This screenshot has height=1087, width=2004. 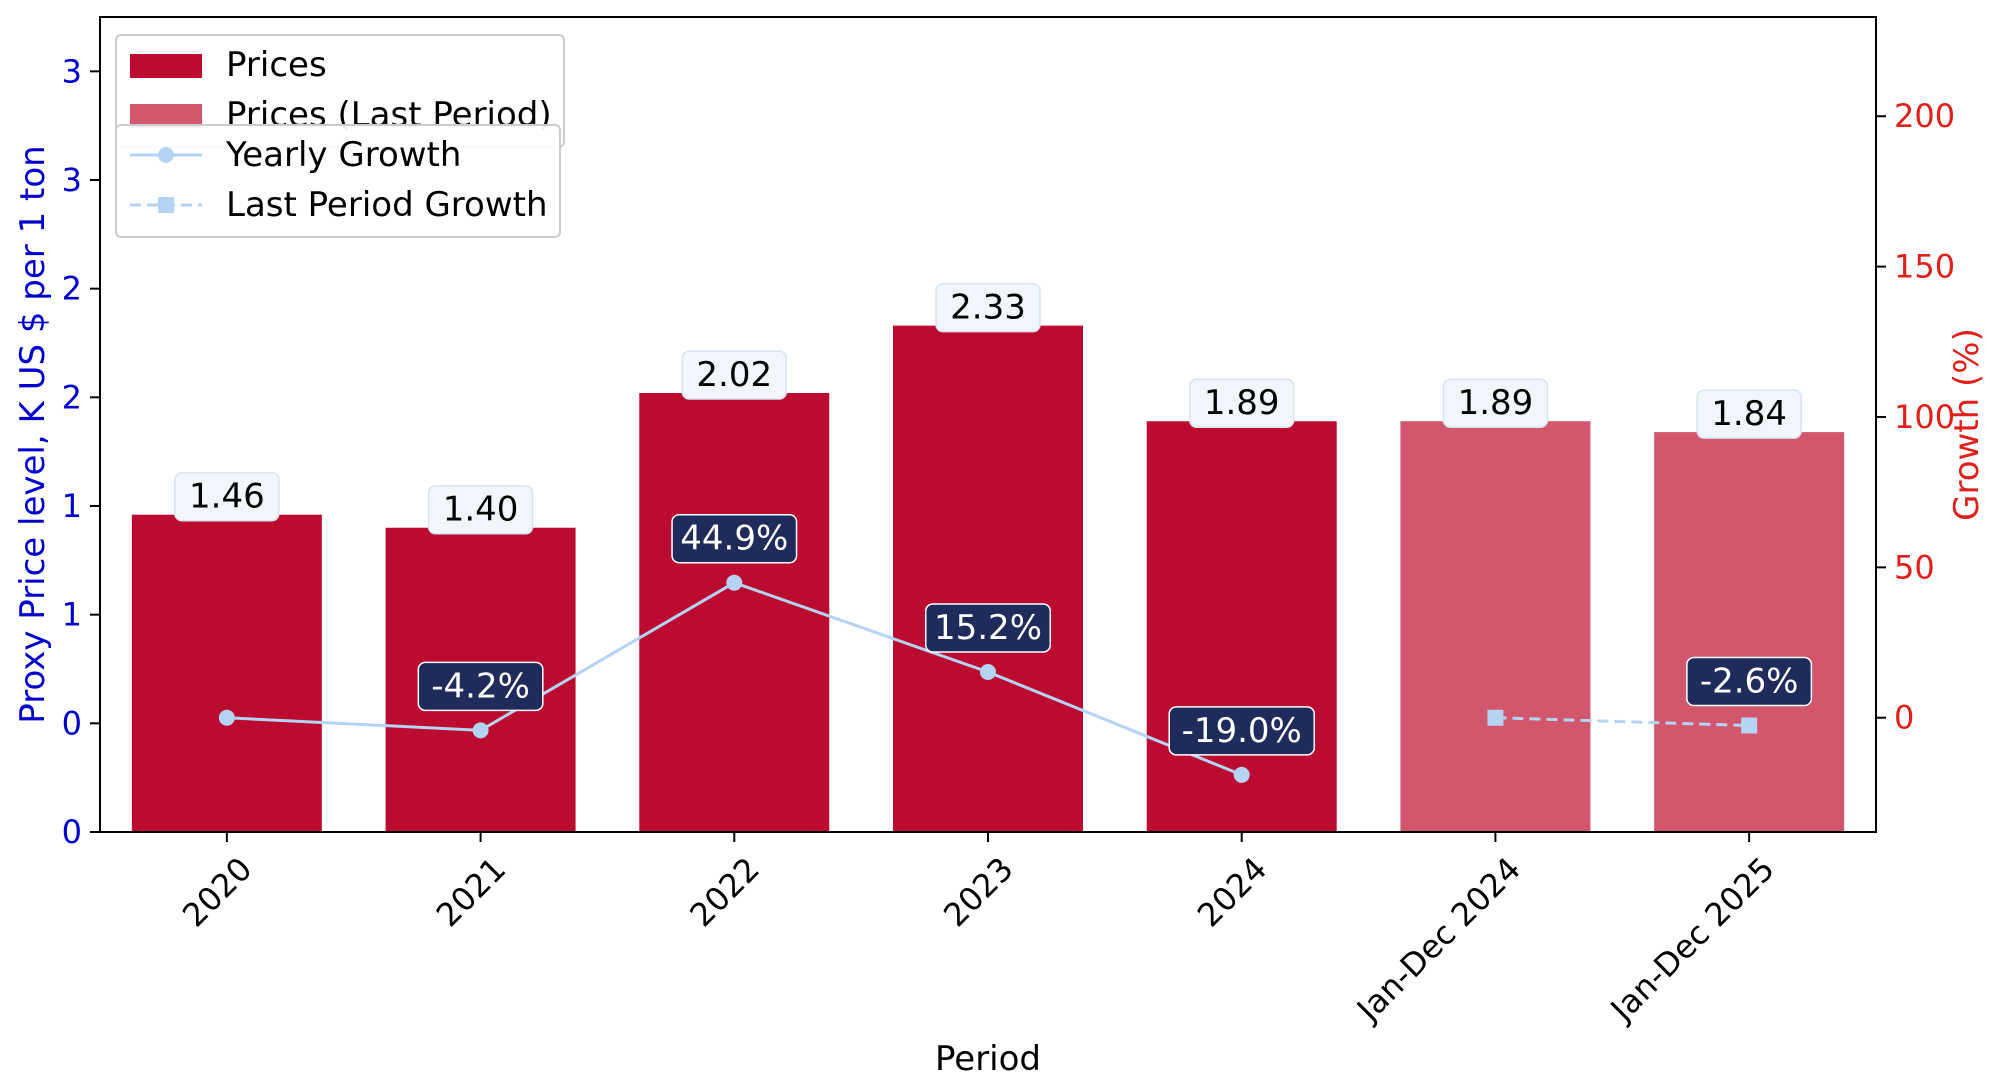 What do you see at coordinates (1749, 632) in the screenshot?
I see `bar-prices-last-period-jan-dec-2025` at bounding box center [1749, 632].